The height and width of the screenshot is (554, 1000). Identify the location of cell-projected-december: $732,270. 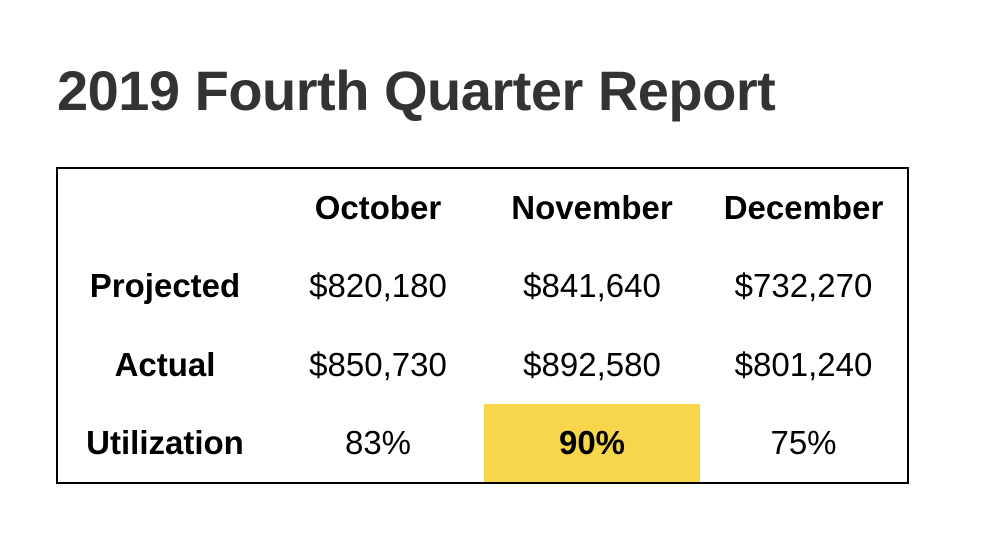
(803, 286).